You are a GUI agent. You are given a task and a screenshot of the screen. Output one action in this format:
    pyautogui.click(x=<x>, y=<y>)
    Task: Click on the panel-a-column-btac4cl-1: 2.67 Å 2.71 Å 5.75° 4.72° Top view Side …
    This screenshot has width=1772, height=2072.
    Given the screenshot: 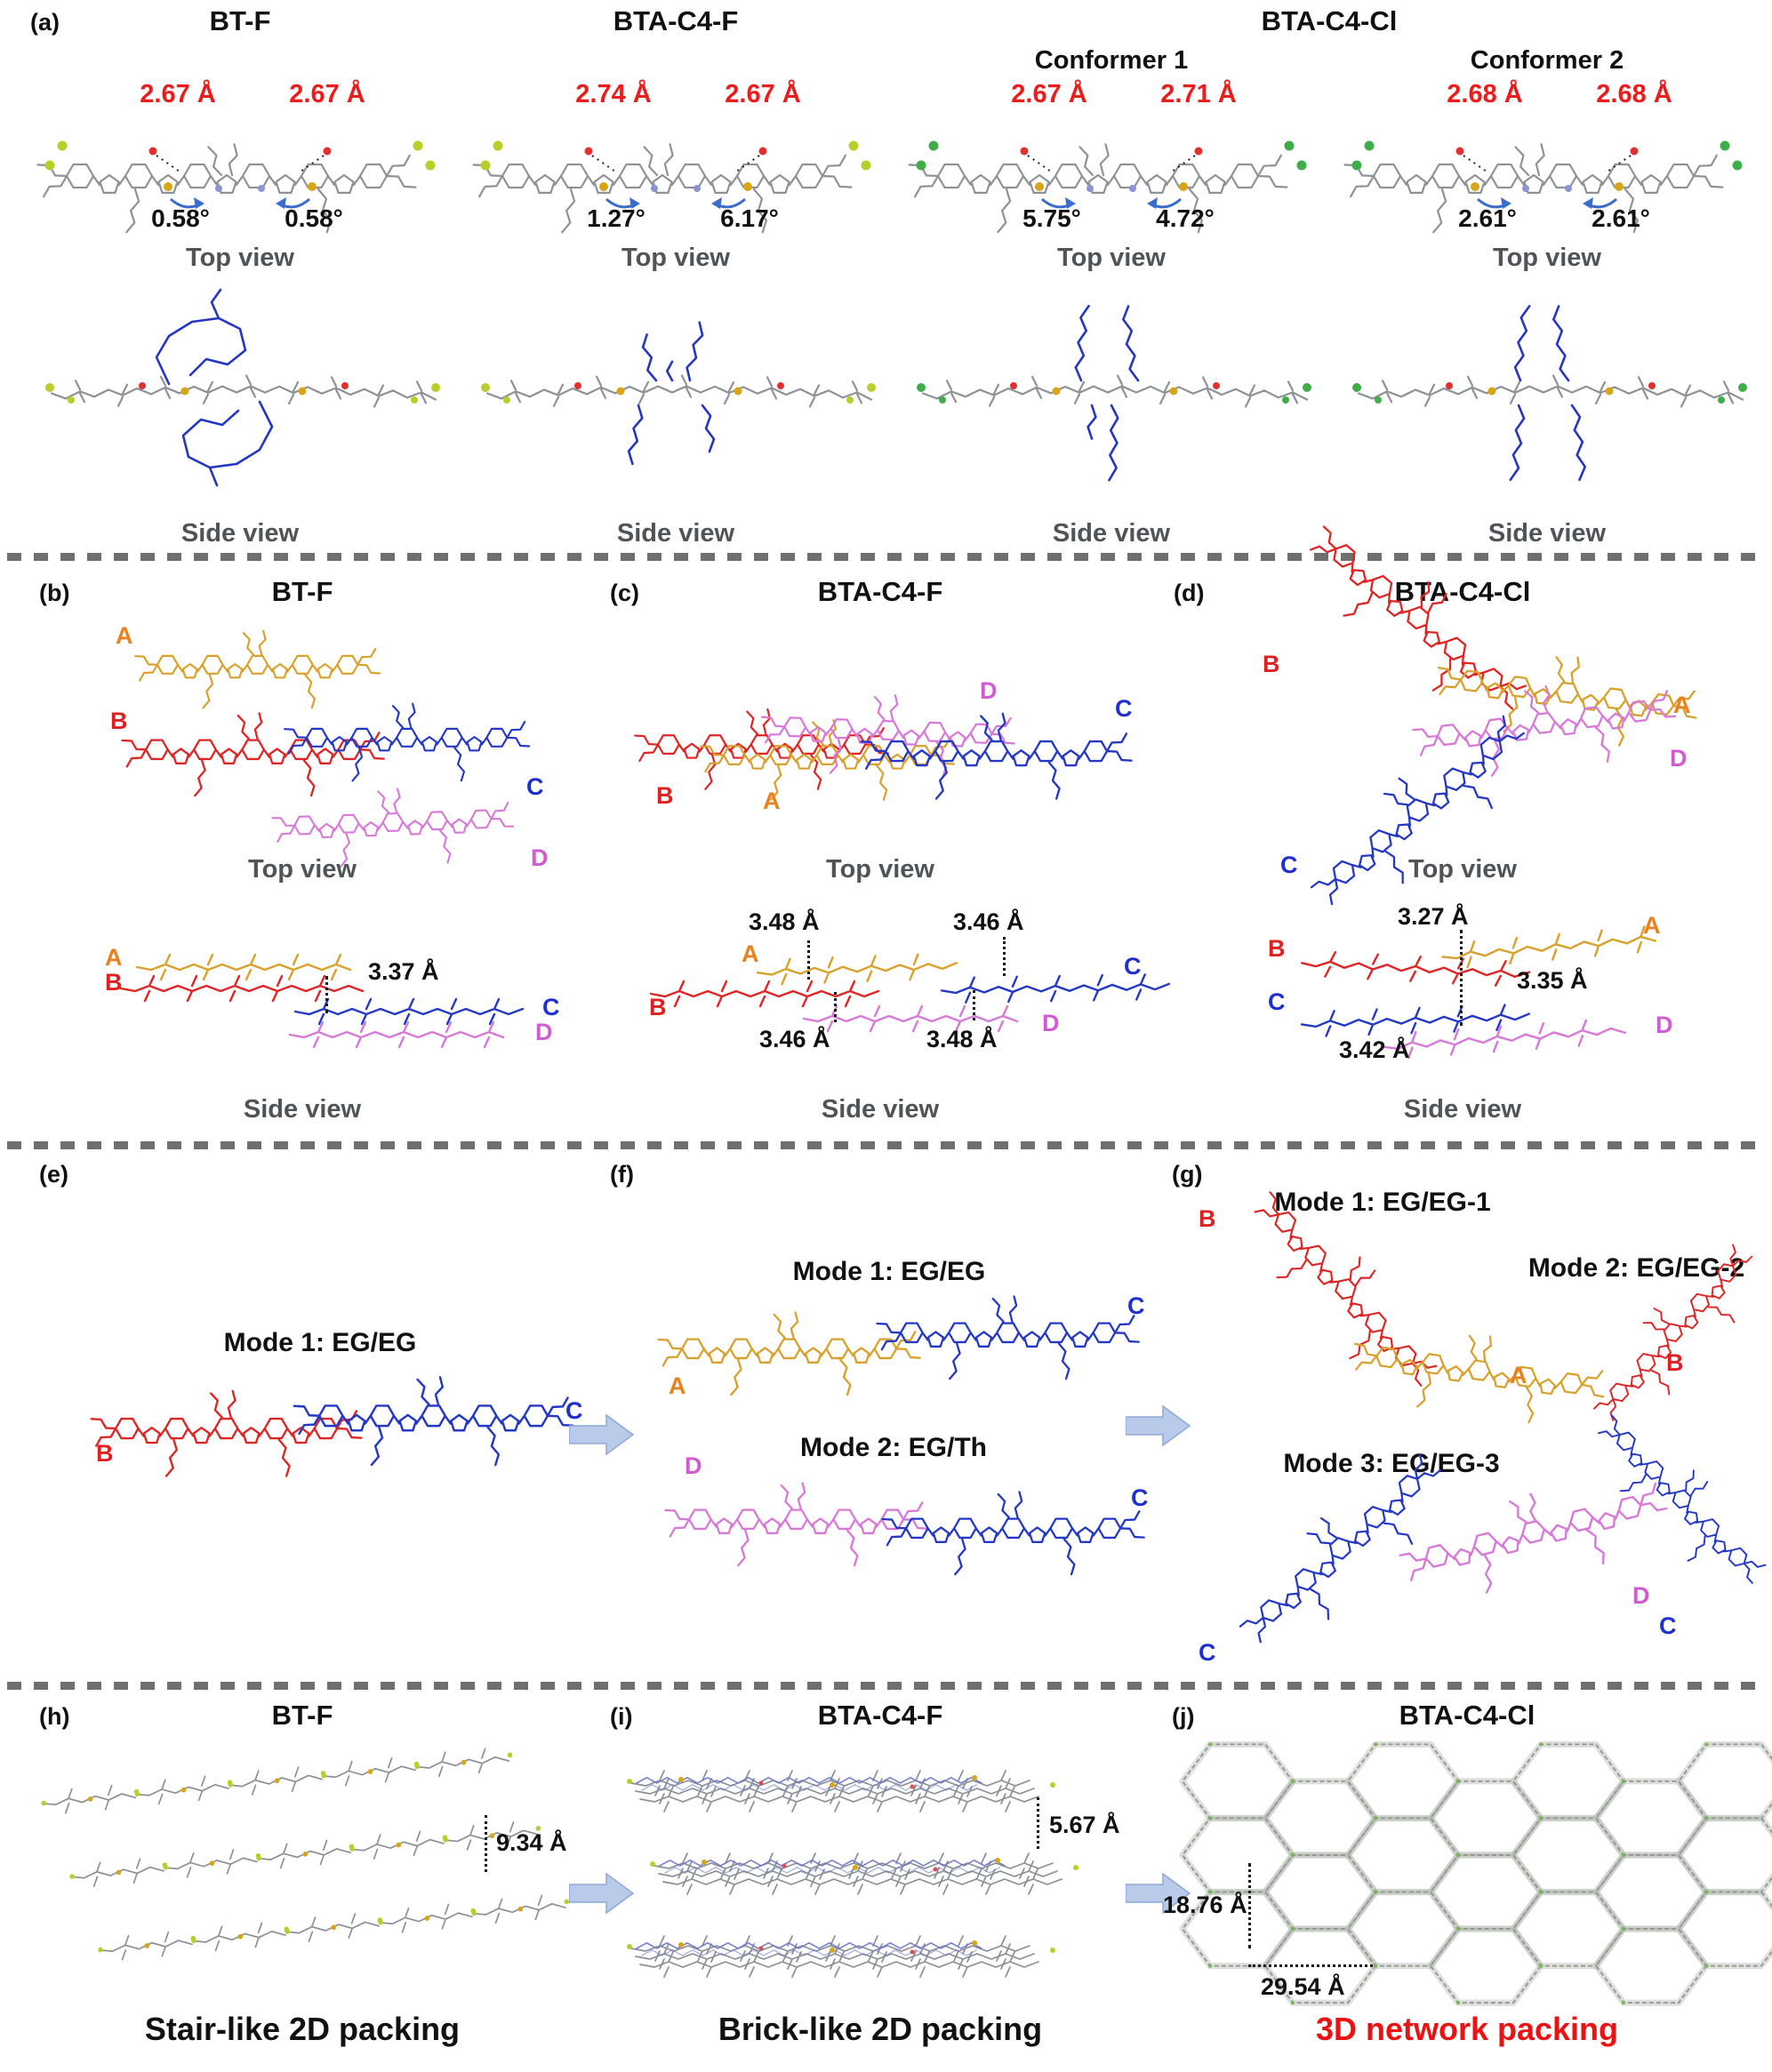 What is the action you would take?
    pyautogui.click(x=1111, y=311)
    